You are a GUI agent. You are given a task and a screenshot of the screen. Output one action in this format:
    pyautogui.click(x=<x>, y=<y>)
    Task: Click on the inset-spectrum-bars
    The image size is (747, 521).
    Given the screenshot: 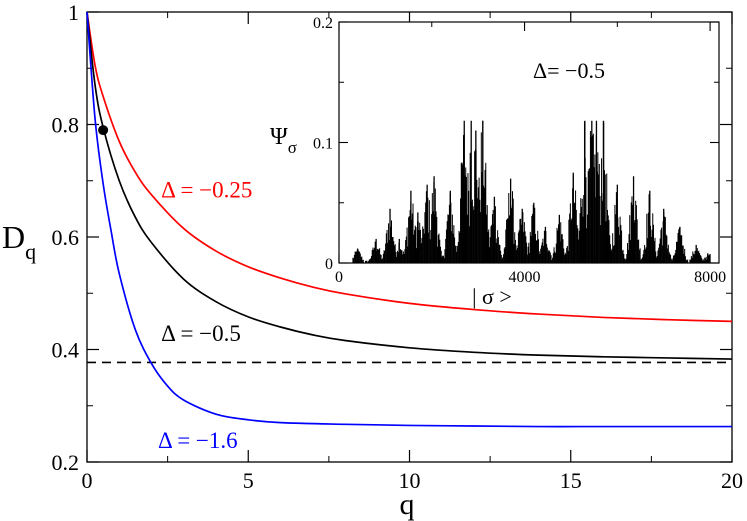 What is the action you would take?
    pyautogui.click(x=531, y=191)
    